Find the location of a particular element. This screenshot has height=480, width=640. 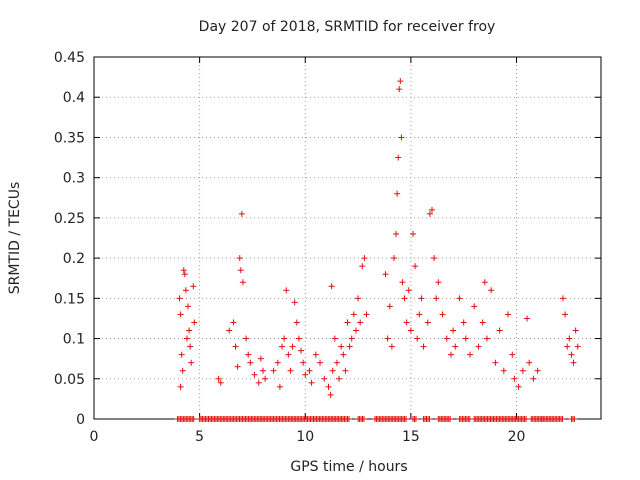

x-tick-label: 5 is located at coordinates (199, 437).